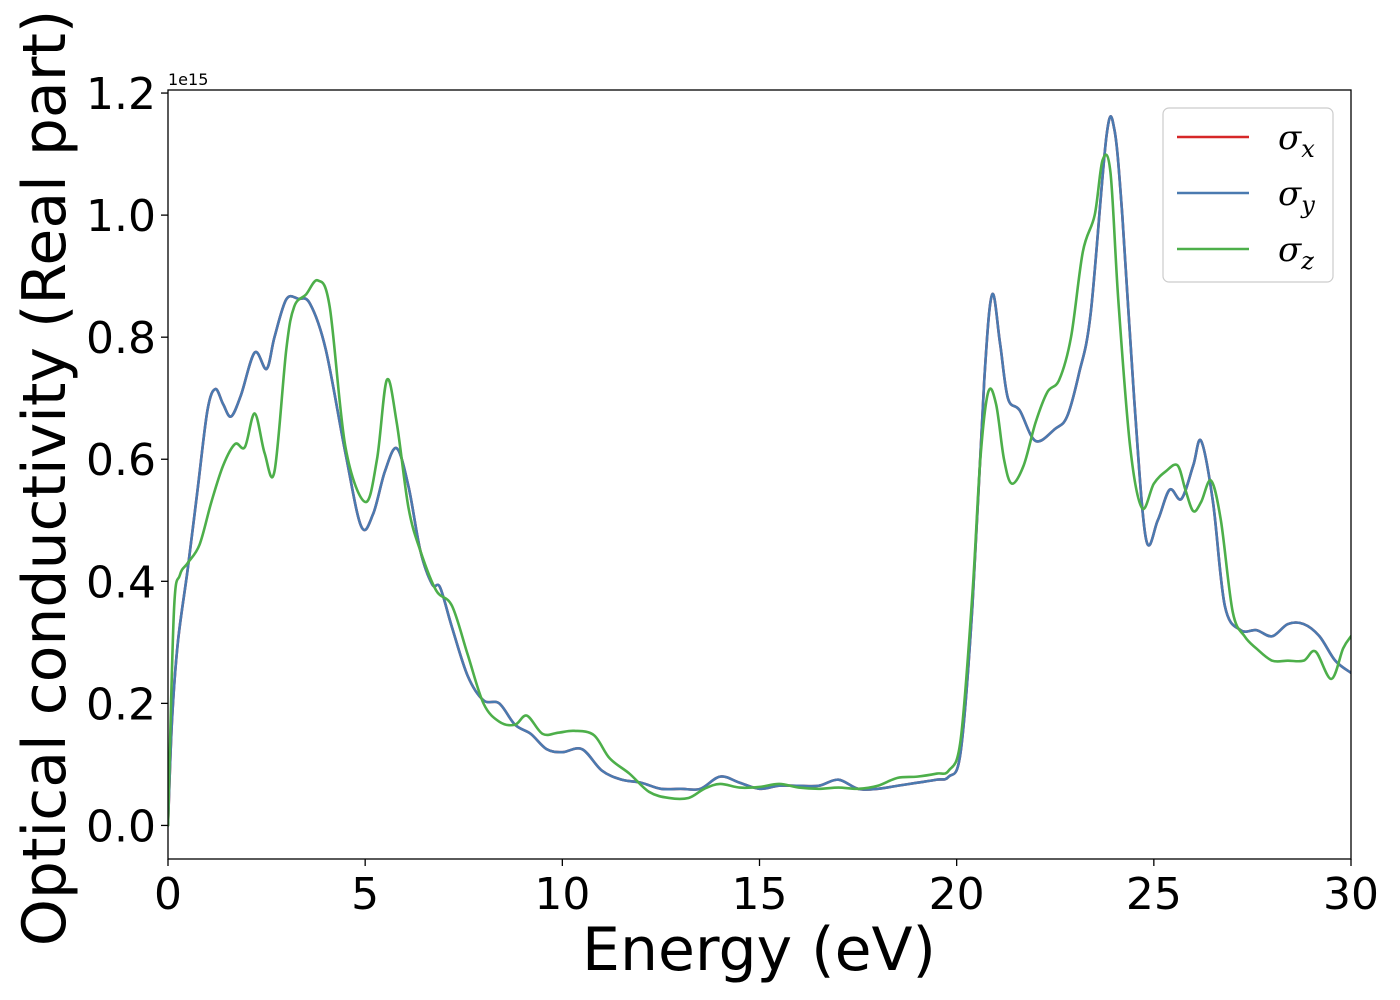 The width and height of the screenshot is (1400, 1000). Describe the element at coordinates (957, 894) in the screenshot. I see `x-tick-label: 20` at that location.